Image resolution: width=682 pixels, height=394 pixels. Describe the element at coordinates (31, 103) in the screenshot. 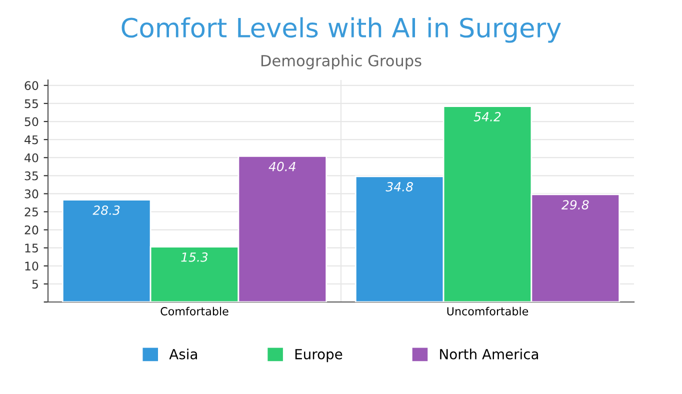

I see `y-tick-label: 55` at that location.